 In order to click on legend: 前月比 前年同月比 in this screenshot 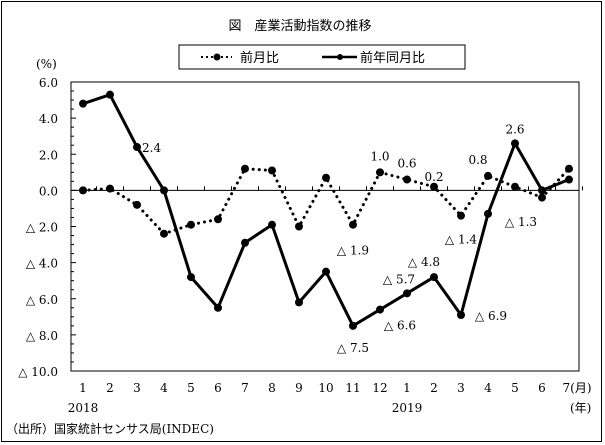, I will do `click(322, 57)`.